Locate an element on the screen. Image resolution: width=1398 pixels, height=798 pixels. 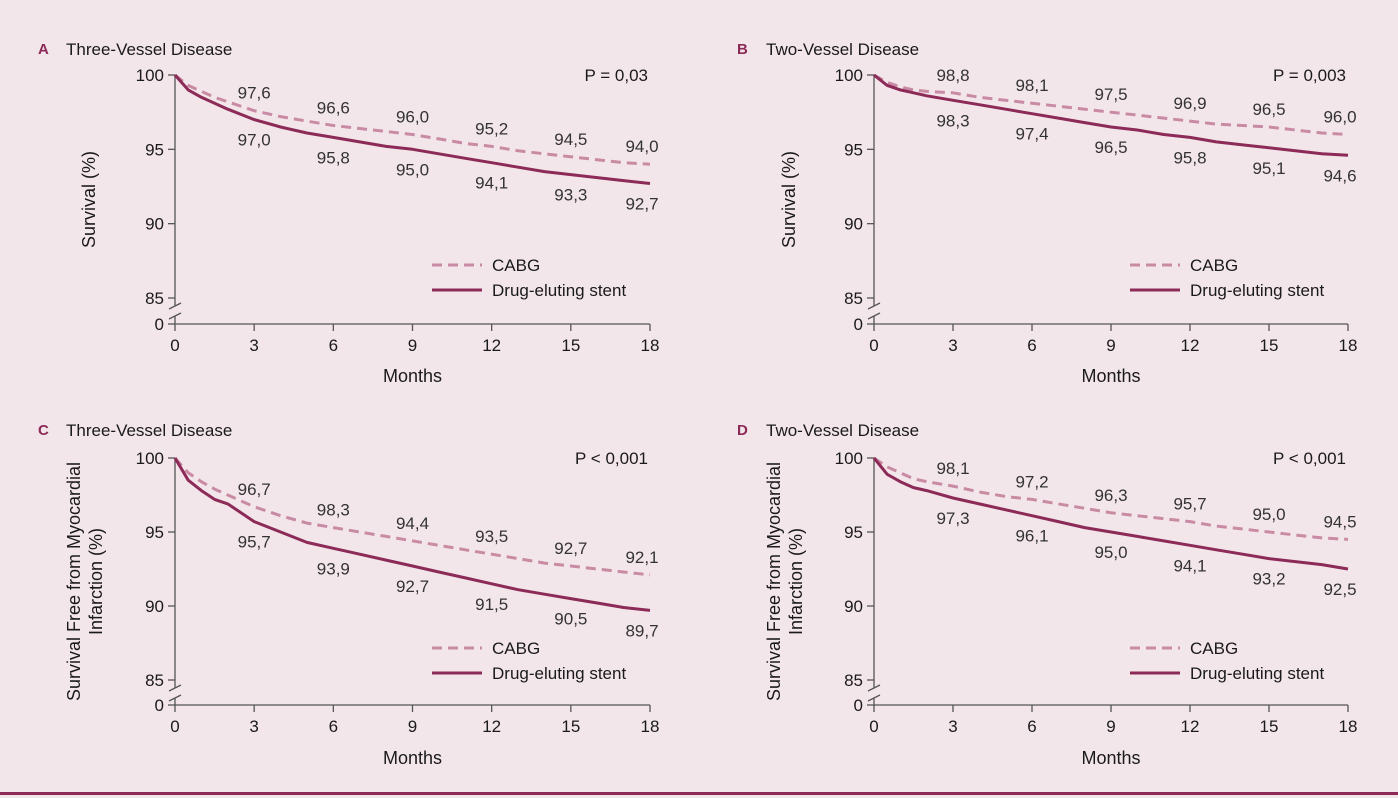
panel-d-stent-label: 92,5 is located at coordinates (1339, 589).